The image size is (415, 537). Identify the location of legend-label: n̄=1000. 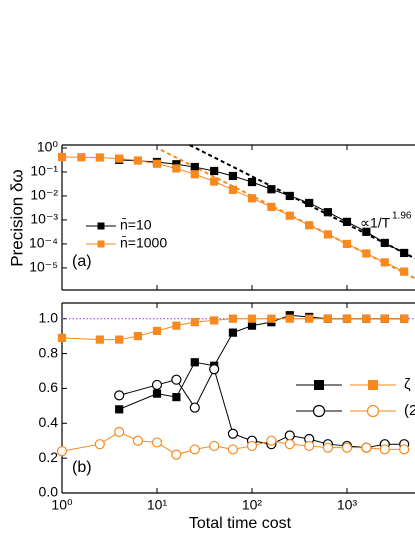
(143, 243).